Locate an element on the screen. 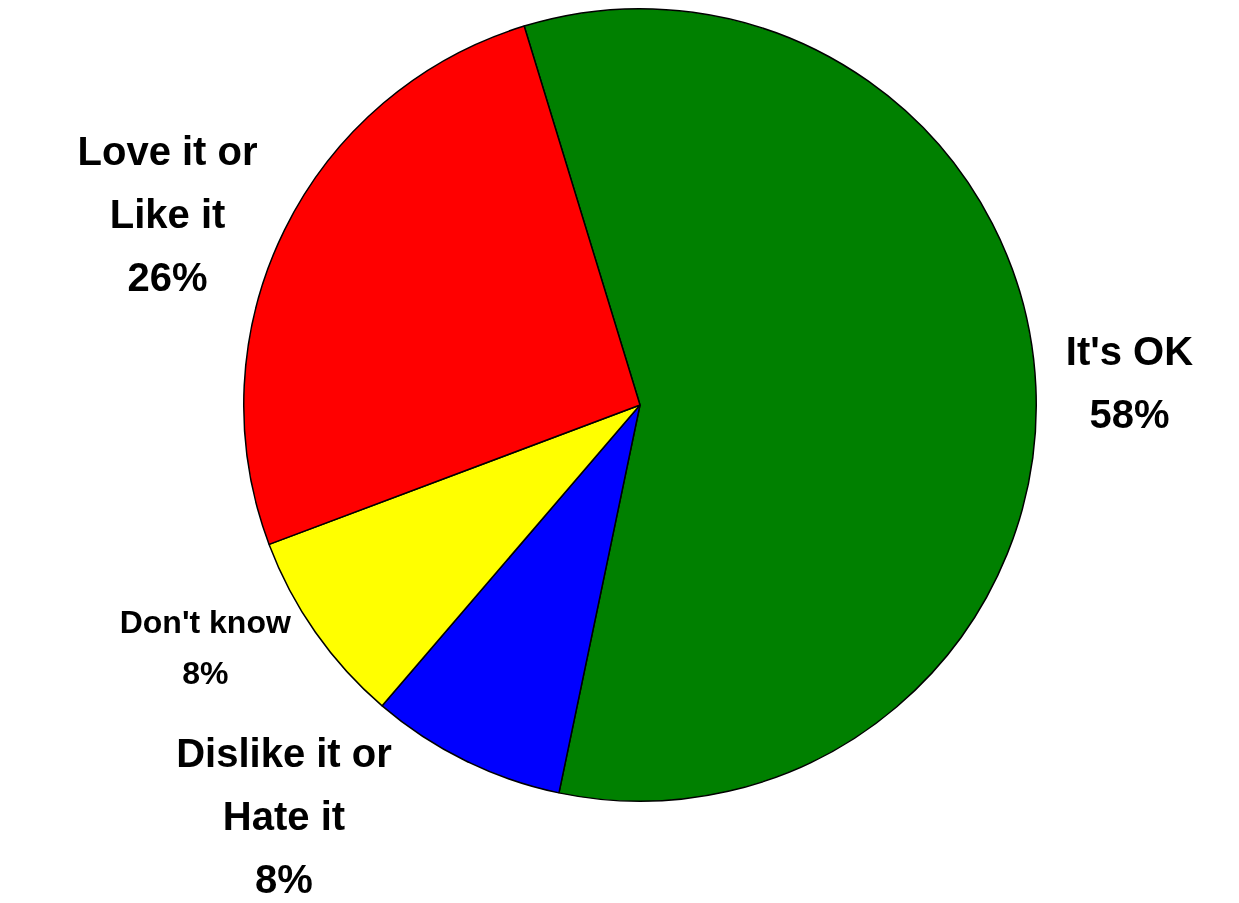 Image resolution: width=1239 pixels, height=903 pixels. slice-label: Don't know is located at coordinates (205, 622).